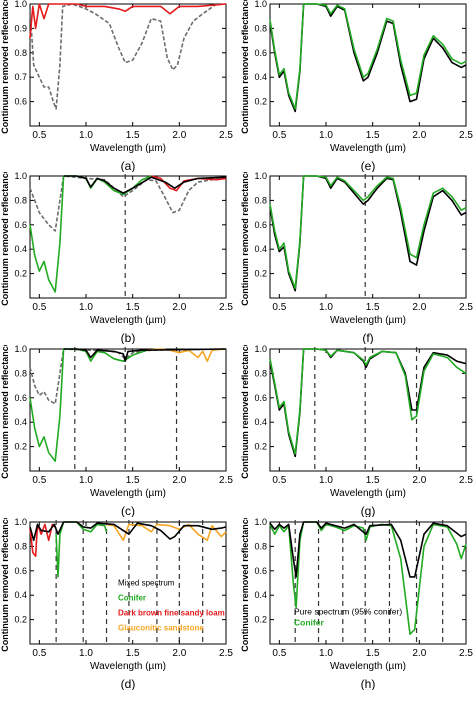  I want to click on legend-entry: Conifer, so click(132, 597).